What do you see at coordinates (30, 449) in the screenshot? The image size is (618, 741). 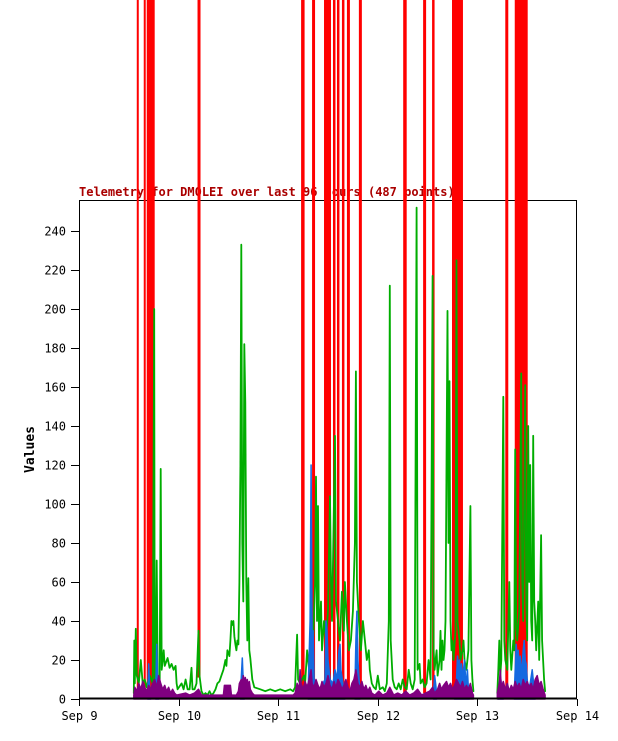 I see `y-axis-title: Values` at bounding box center [30, 449].